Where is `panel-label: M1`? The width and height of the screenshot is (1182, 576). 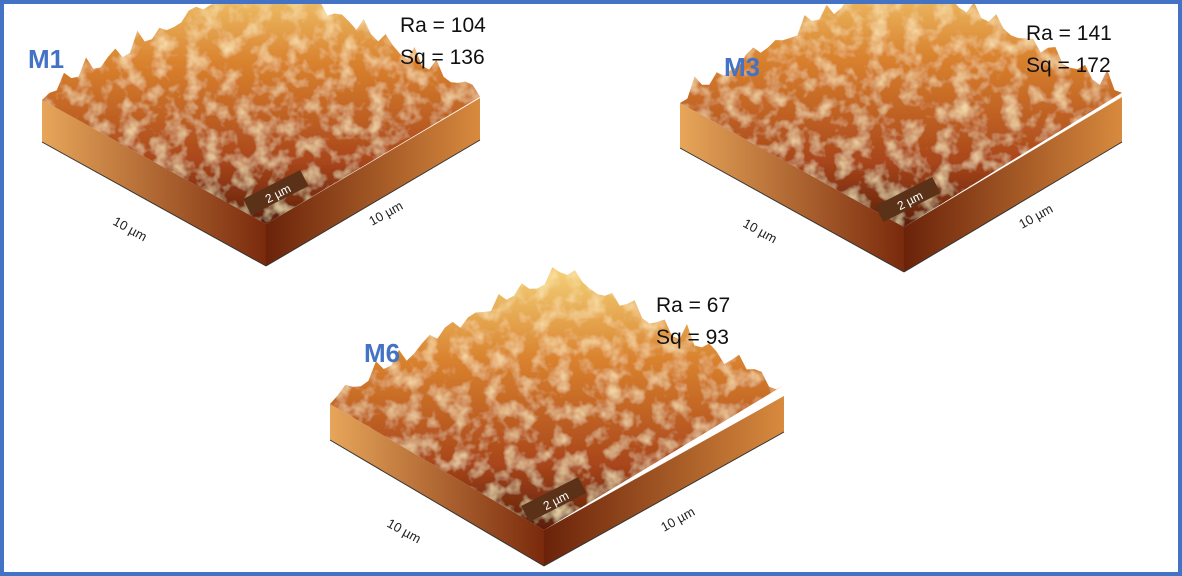
panel-label: M1 is located at coordinates (46, 59).